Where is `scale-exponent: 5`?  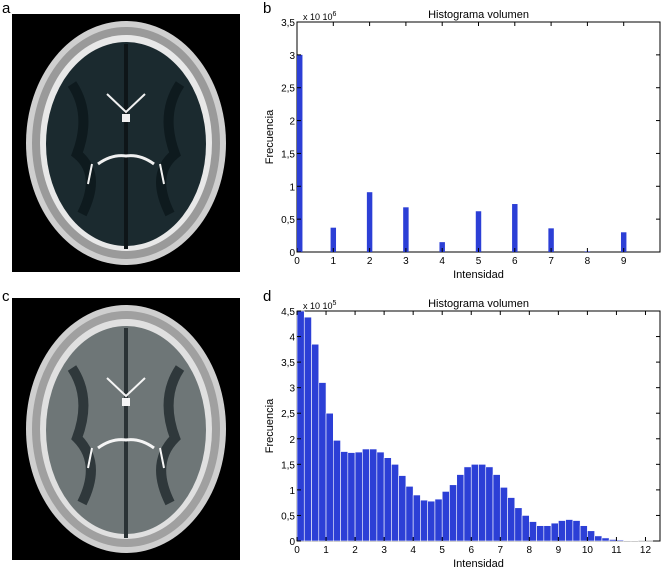
scale-exponent: 5 is located at coordinates (335, 303).